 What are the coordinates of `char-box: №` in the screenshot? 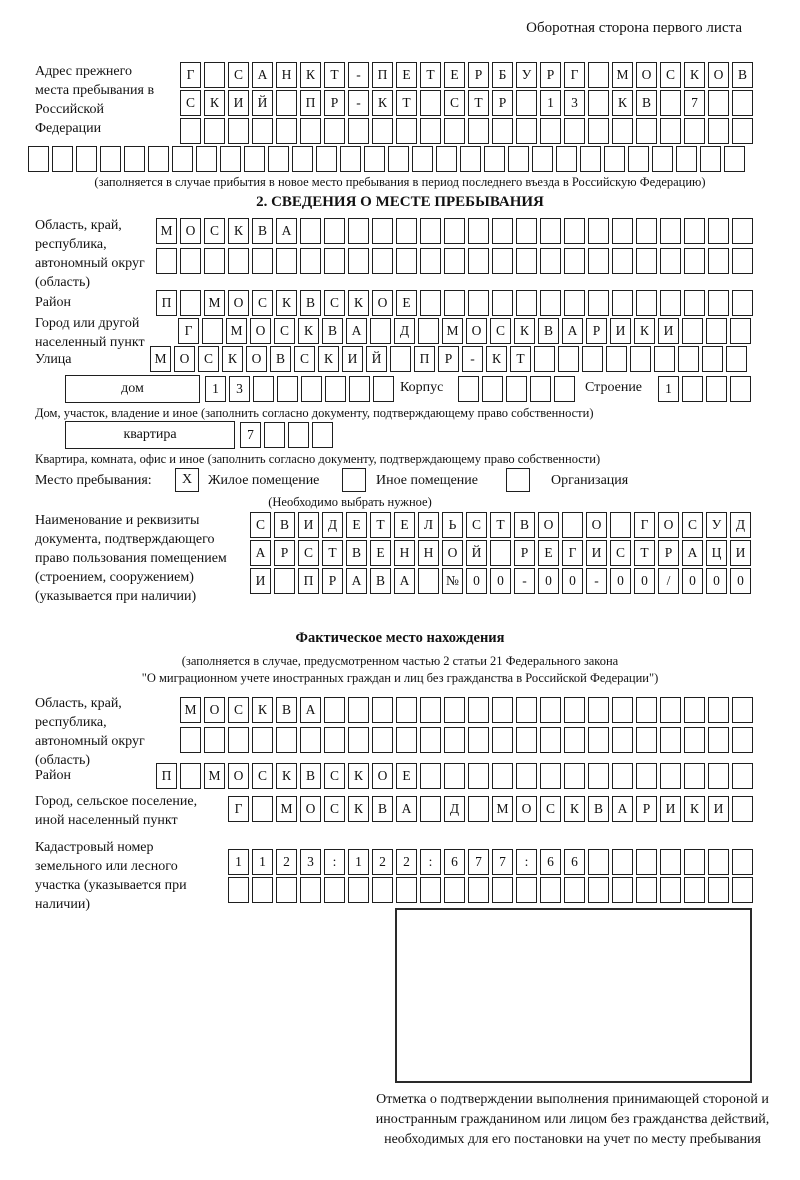 It's located at (452, 581).